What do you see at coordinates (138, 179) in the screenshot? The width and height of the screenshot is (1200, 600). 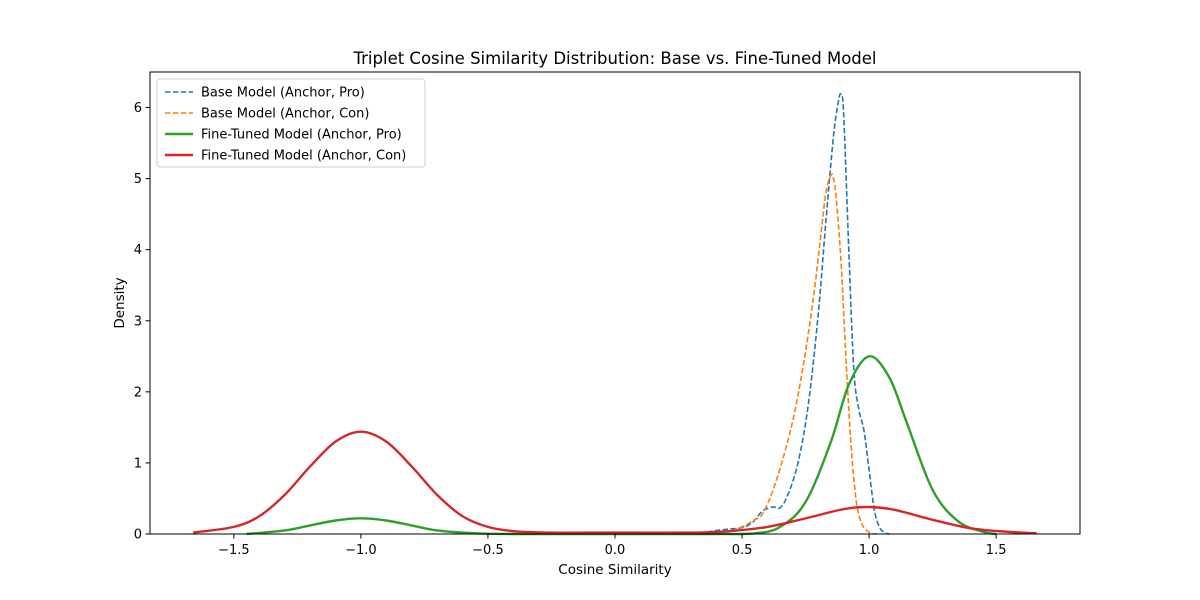 I see `y-tick-label: 5` at bounding box center [138, 179].